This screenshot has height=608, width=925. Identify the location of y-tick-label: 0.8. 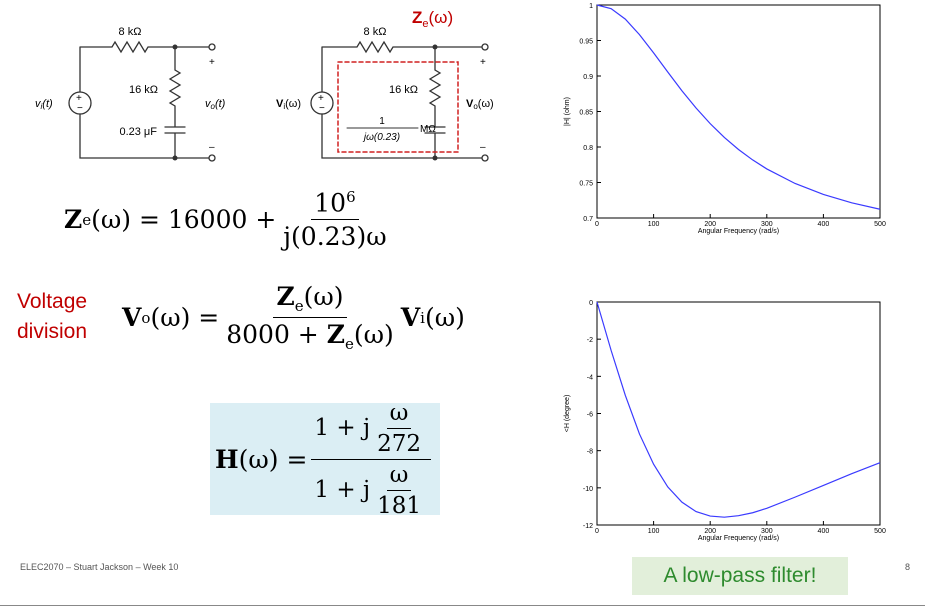
(588, 148).